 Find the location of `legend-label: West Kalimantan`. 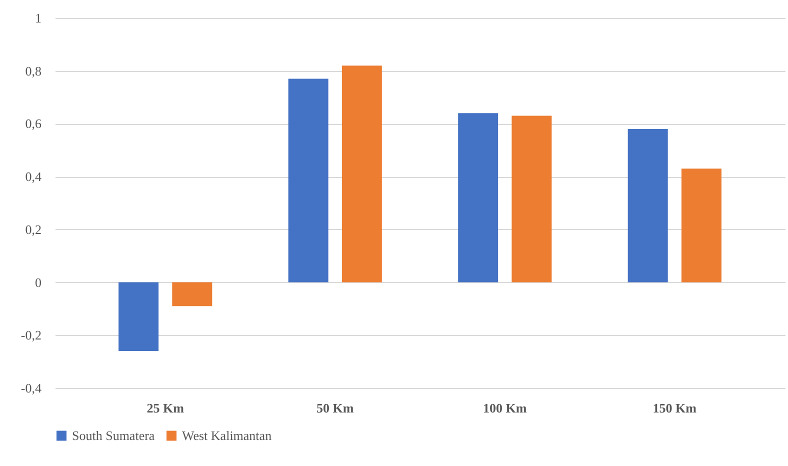

legend-label: West Kalimantan is located at coordinates (227, 435).